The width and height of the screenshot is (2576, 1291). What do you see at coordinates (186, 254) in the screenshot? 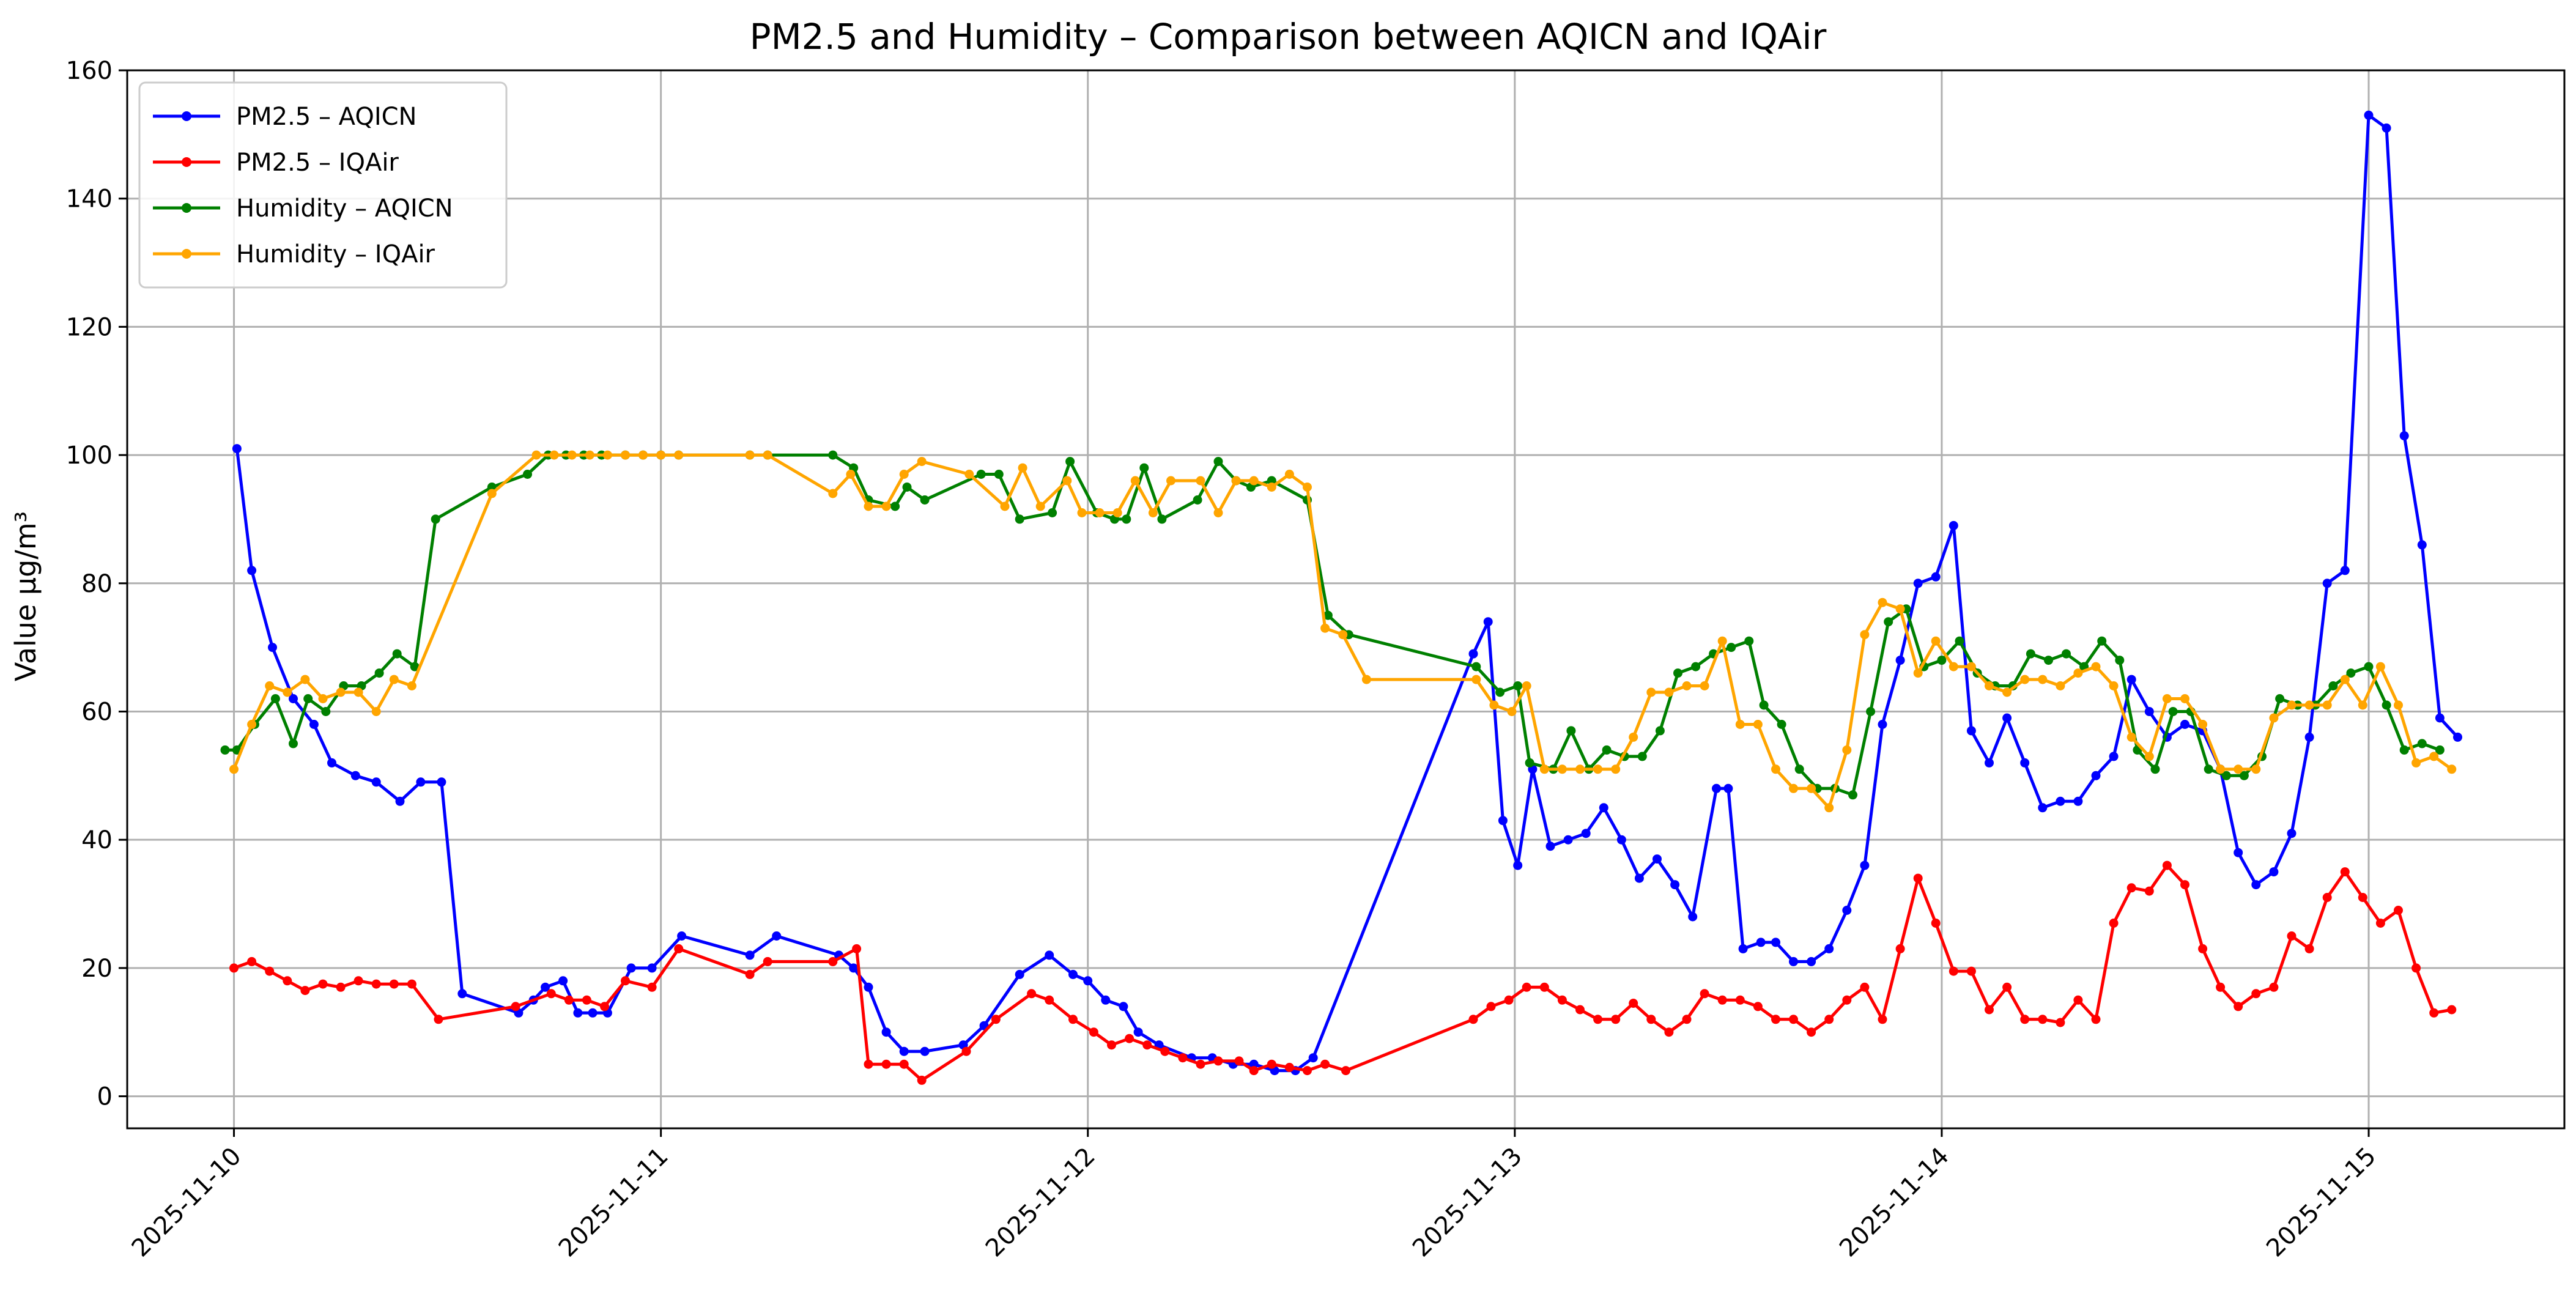
I see `legend-marker` at bounding box center [186, 254].